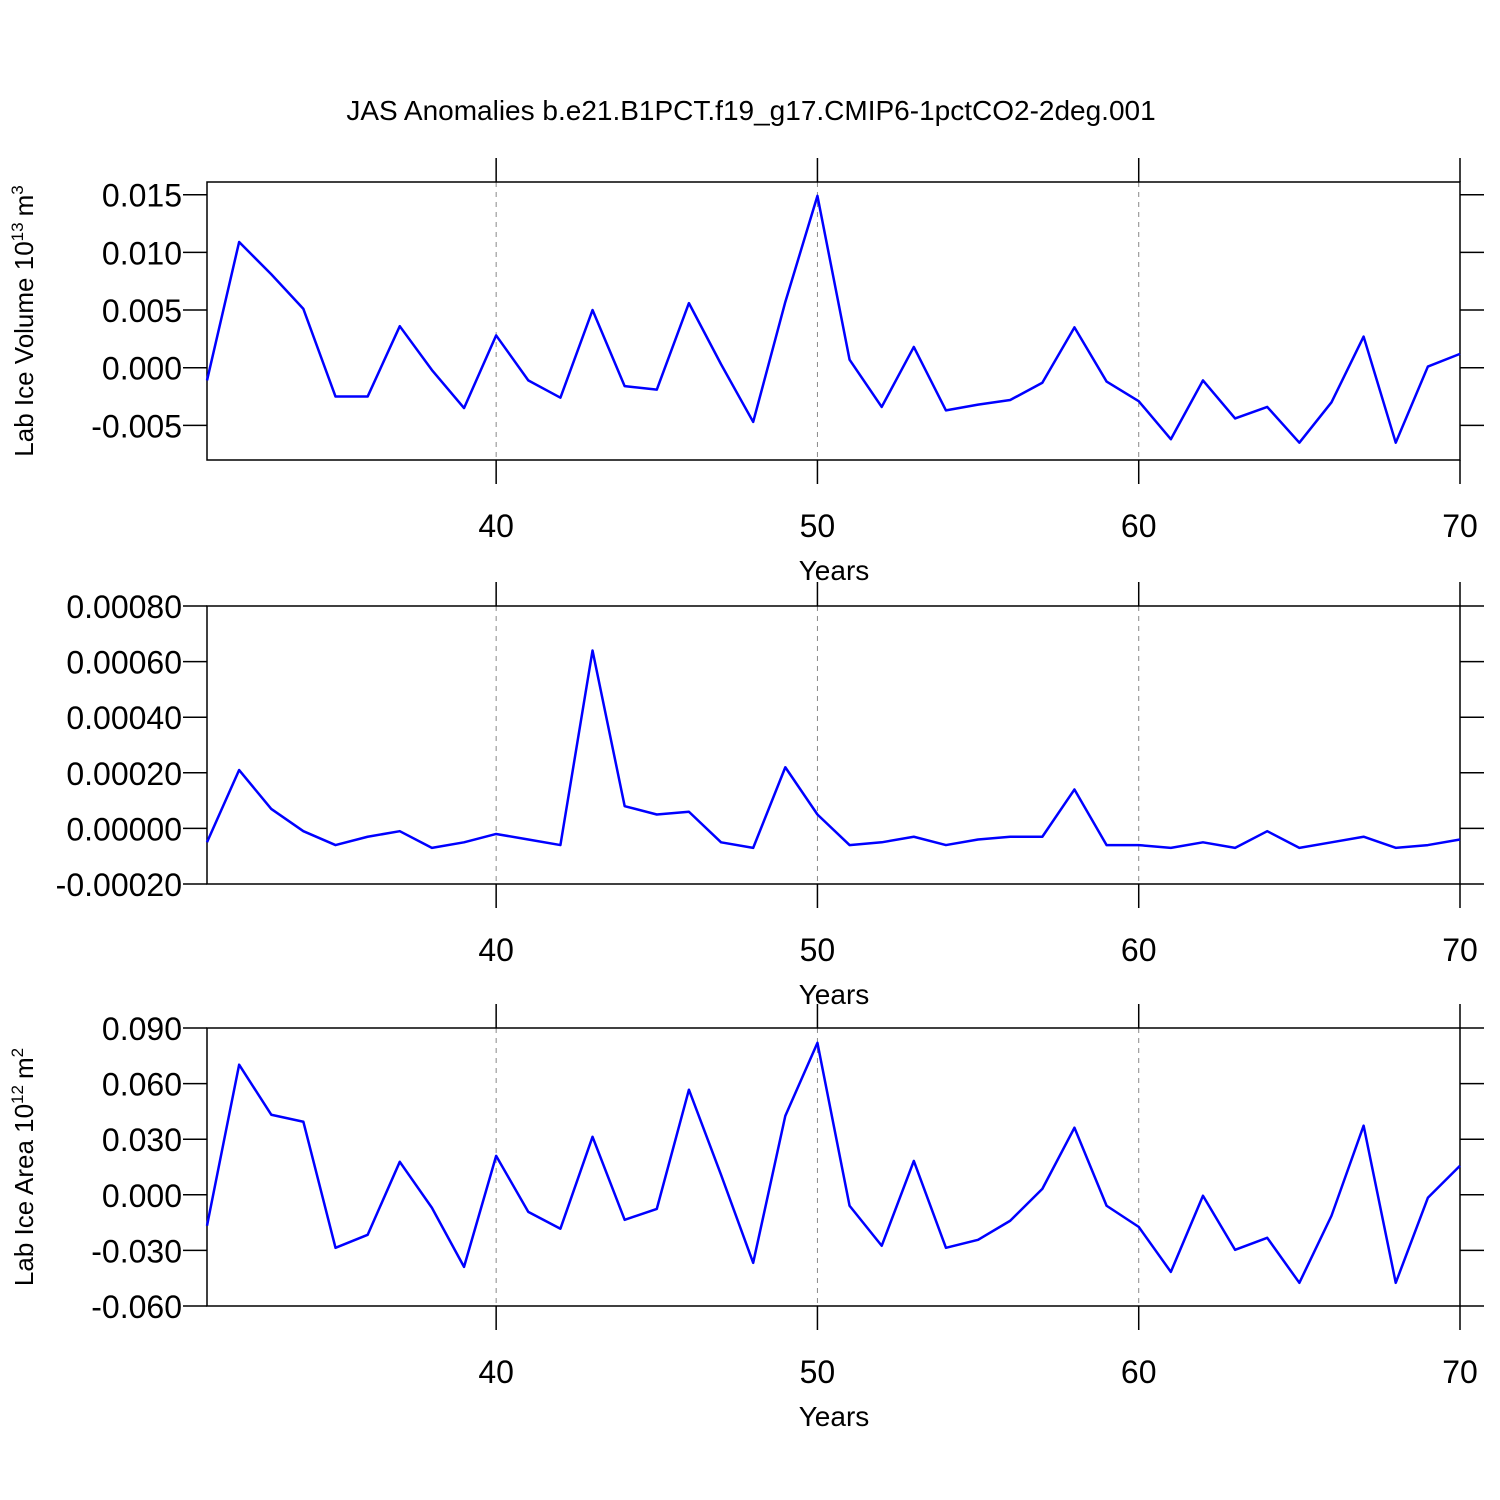 The image size is (1500, 1500). What do you see at coordinates (24, 348) in the screenshot?
I see `y-axis-label-text: Lab Ice Volume 10` at bounding box center [24, 348].